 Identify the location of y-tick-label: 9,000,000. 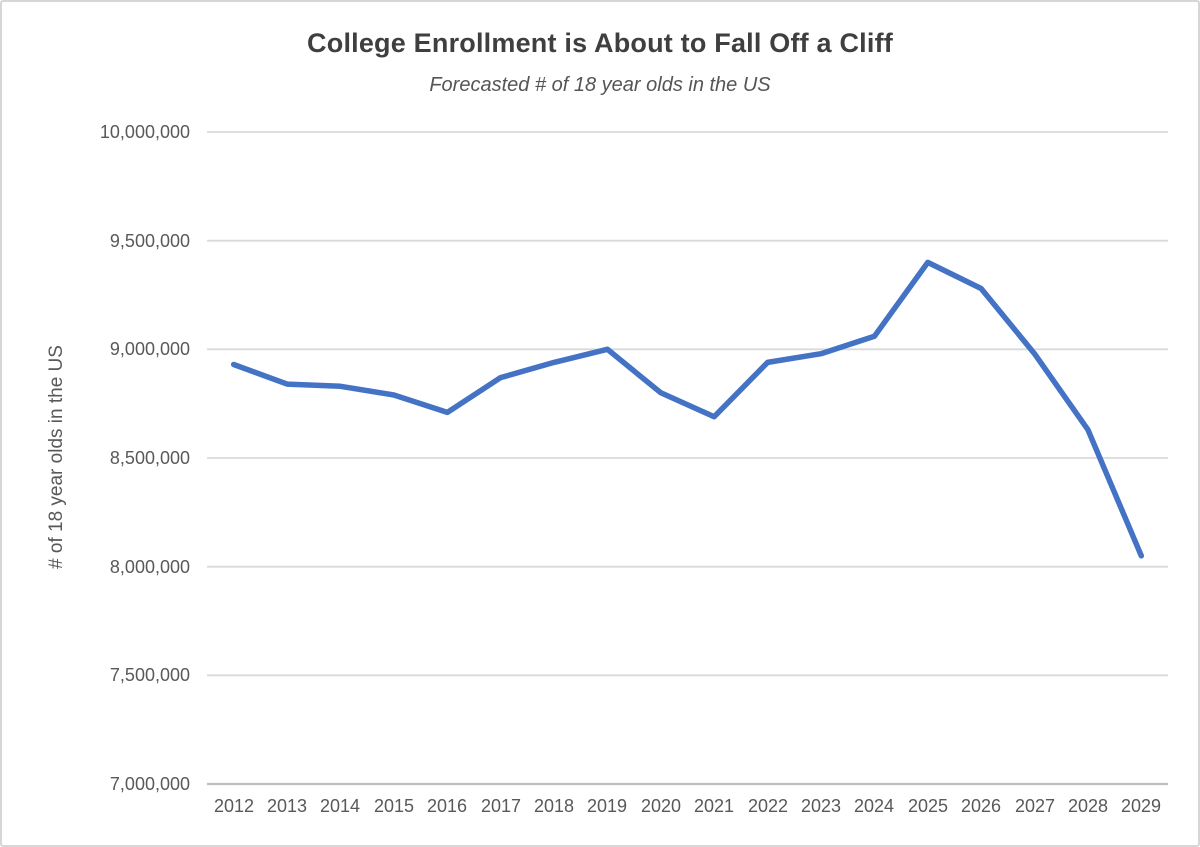
(149, 349).